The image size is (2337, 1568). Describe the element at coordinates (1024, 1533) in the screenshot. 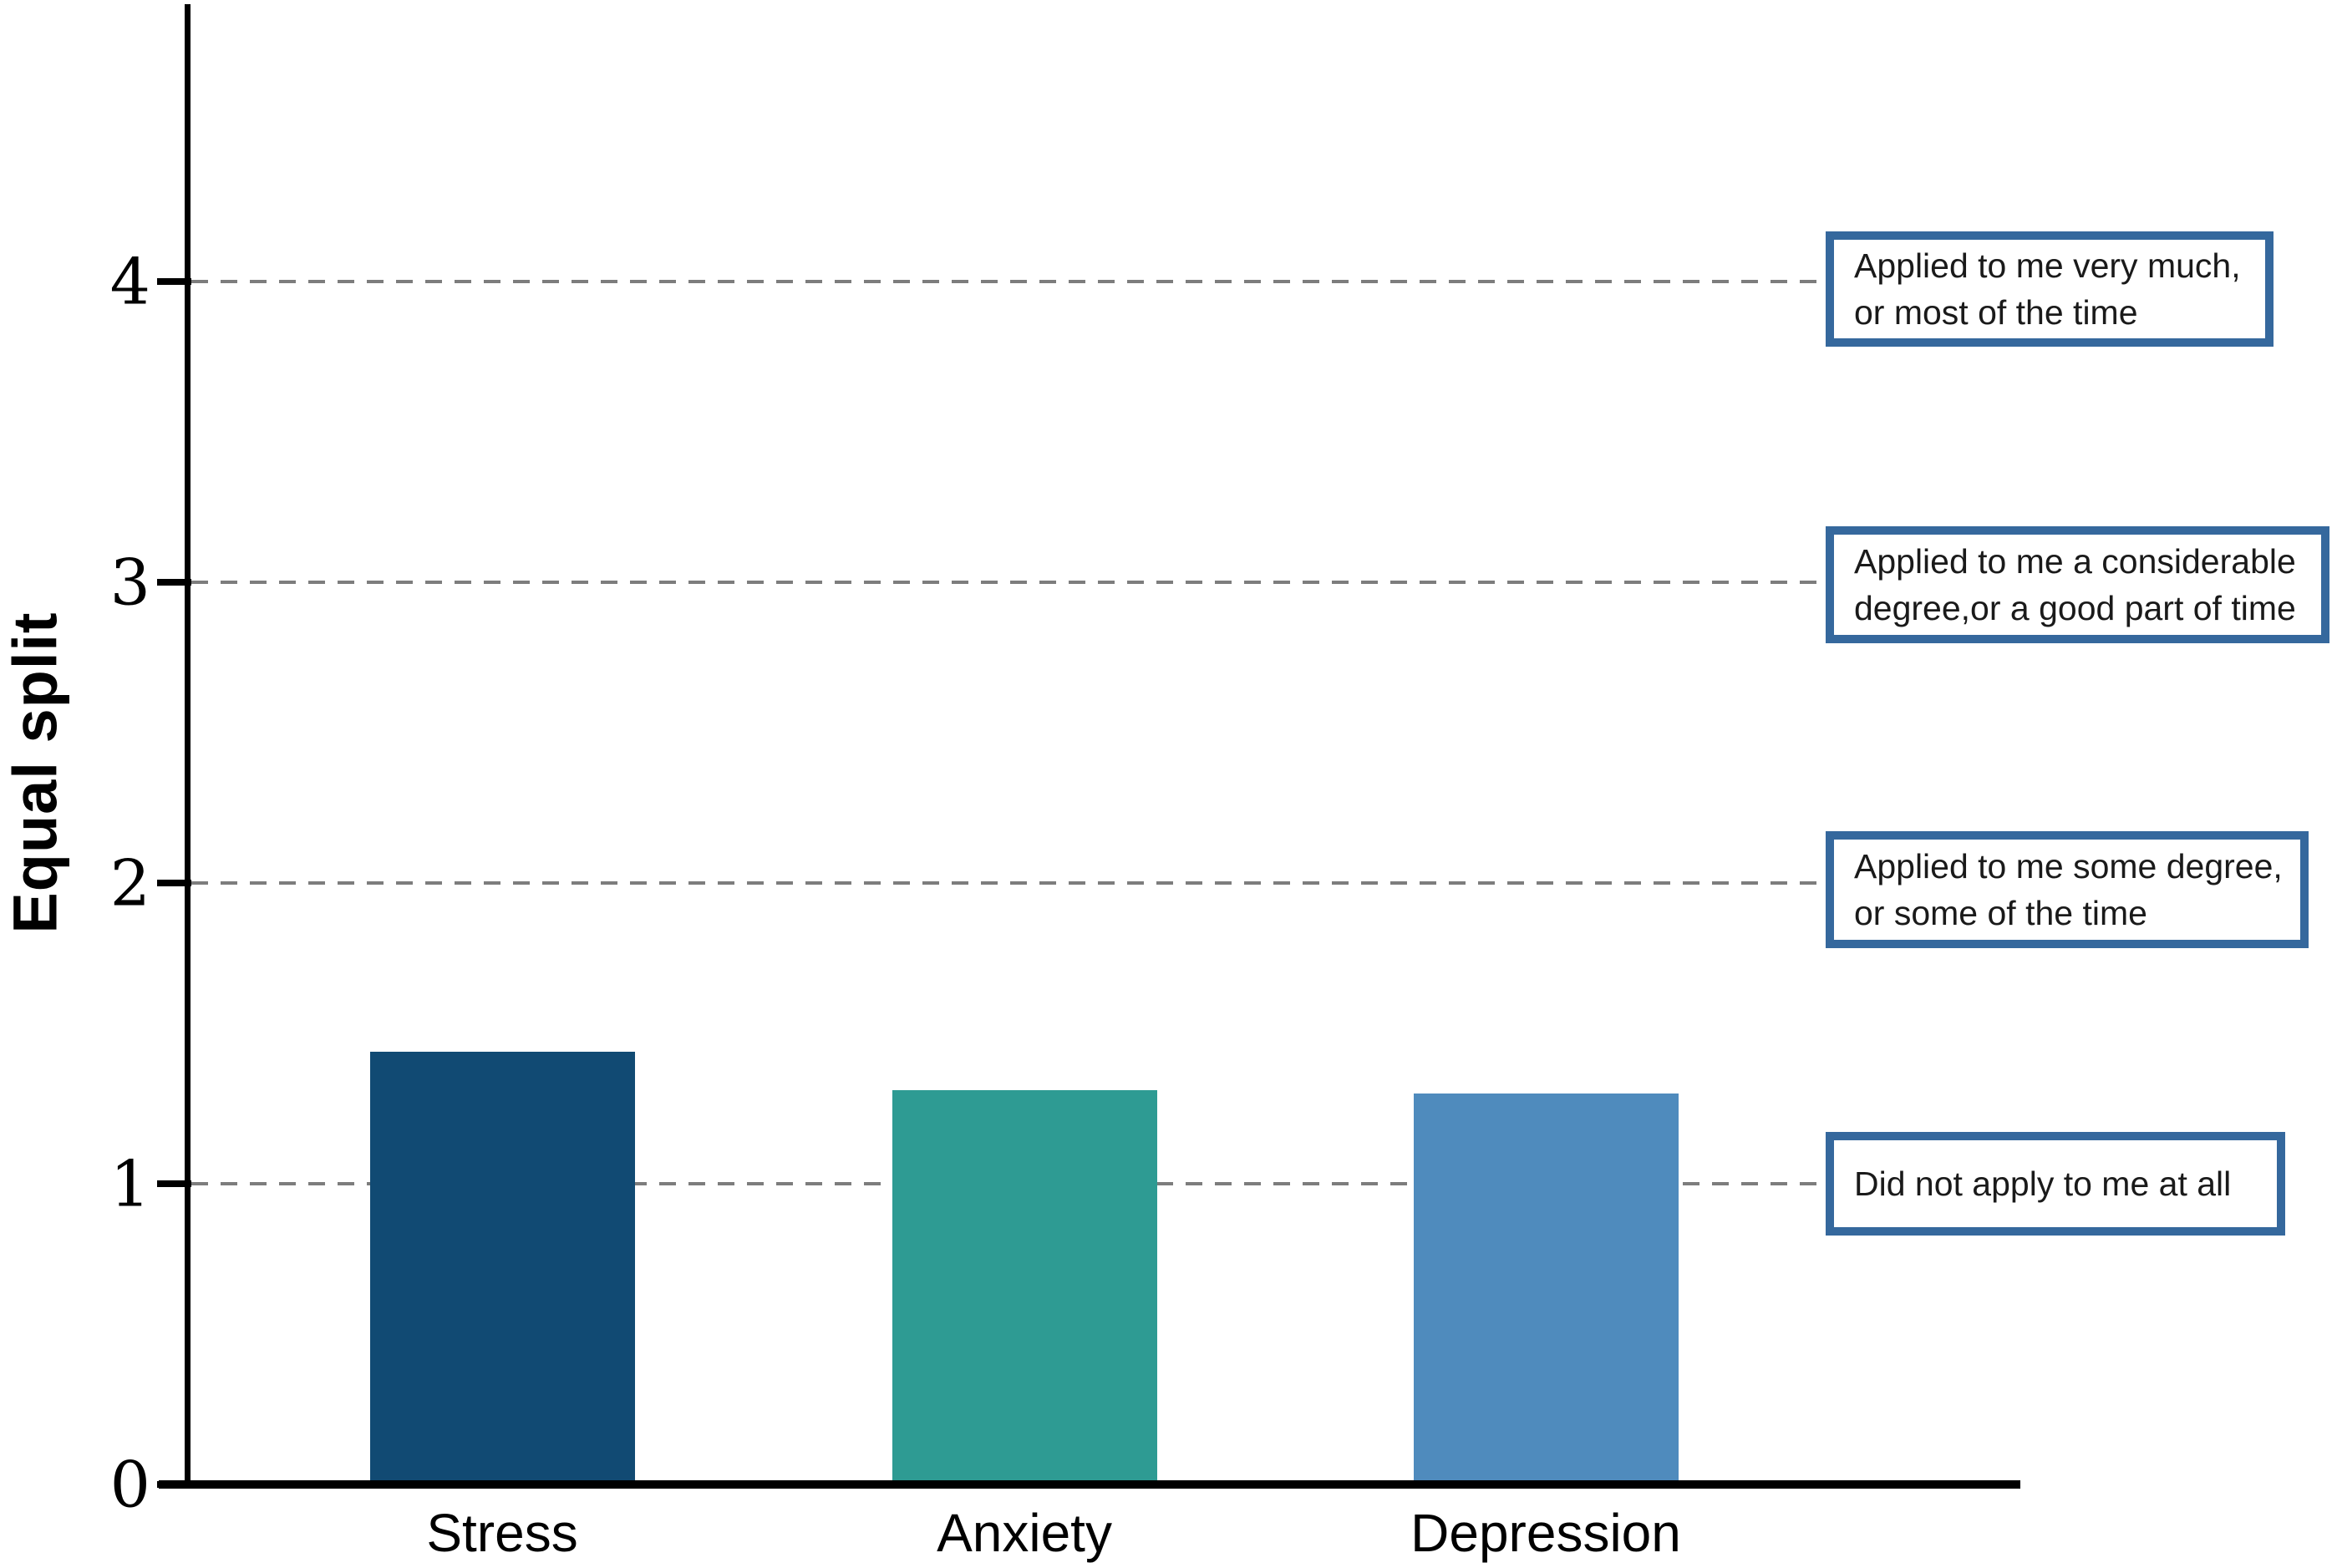

I see `x-tick-label-anxiety: Anxiety` at that location.